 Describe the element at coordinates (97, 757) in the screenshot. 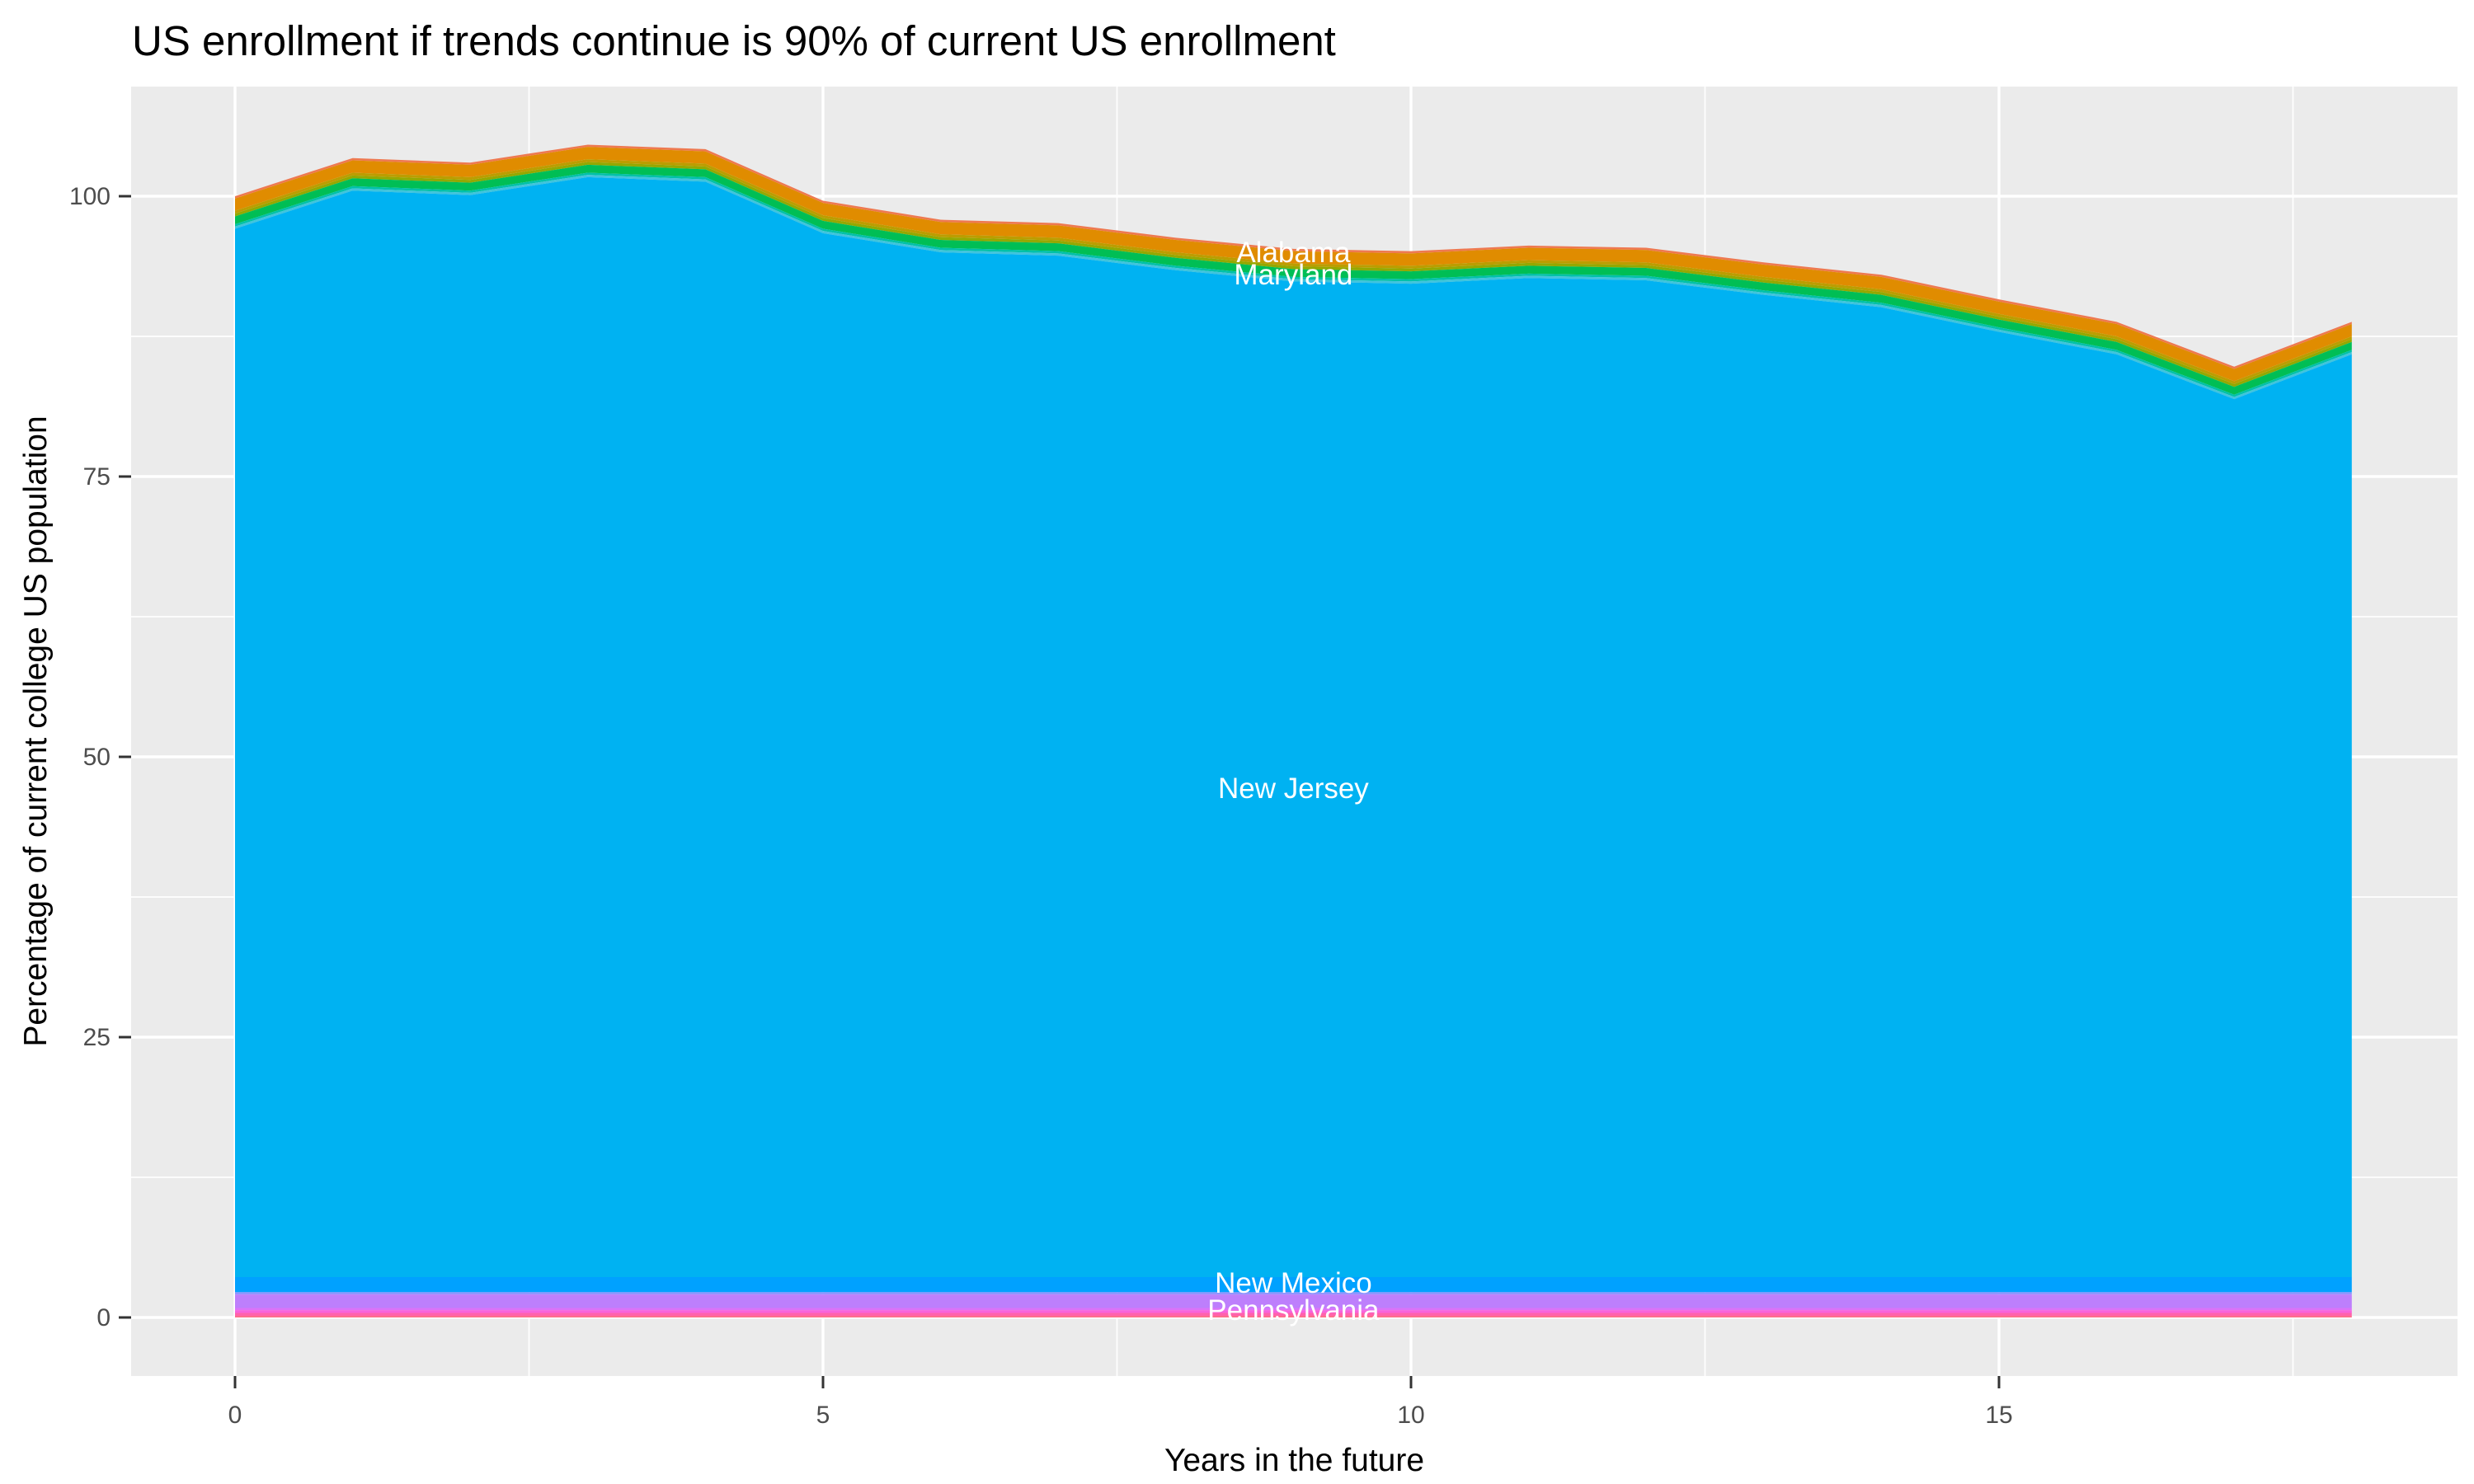

I see `y-tick-label: 50` at that location.